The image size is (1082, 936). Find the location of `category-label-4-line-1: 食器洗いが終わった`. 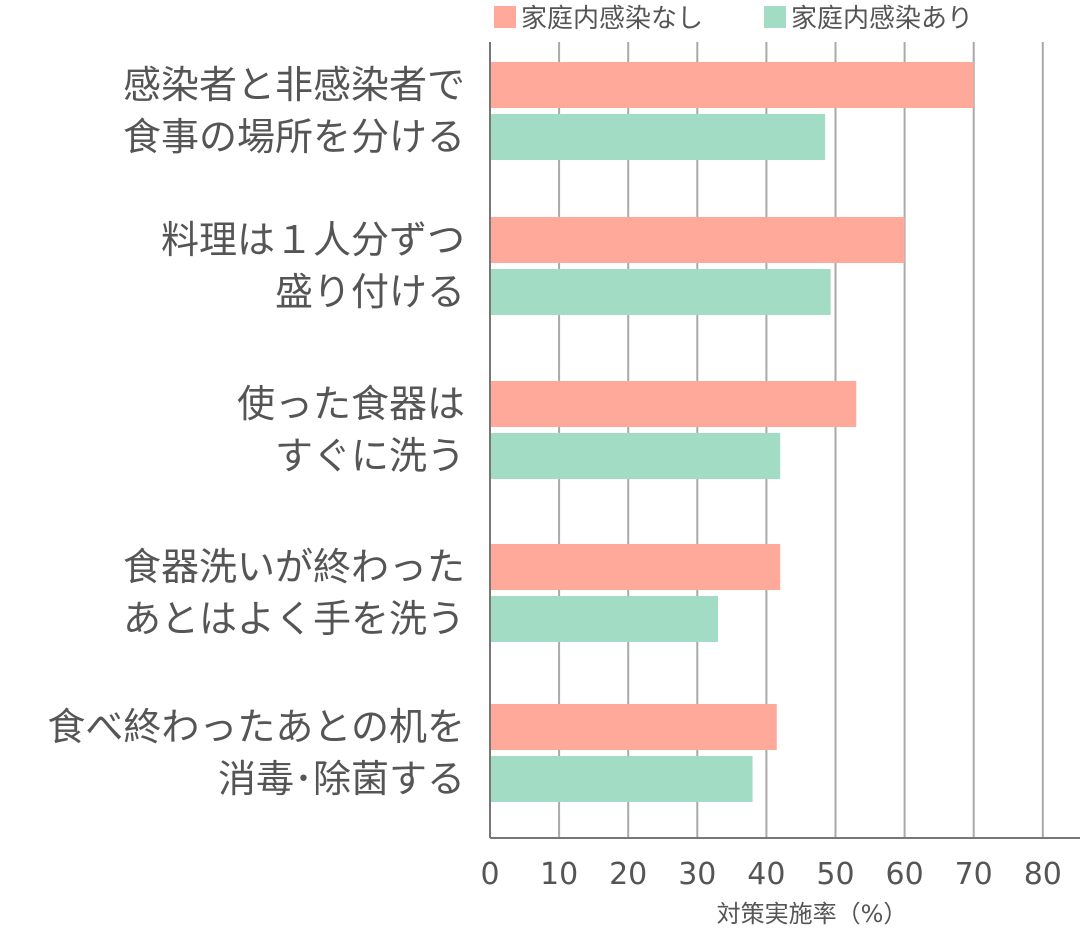

category-label-4-line-1: 食器洗いが終わった is located at coordinates (294, 567).